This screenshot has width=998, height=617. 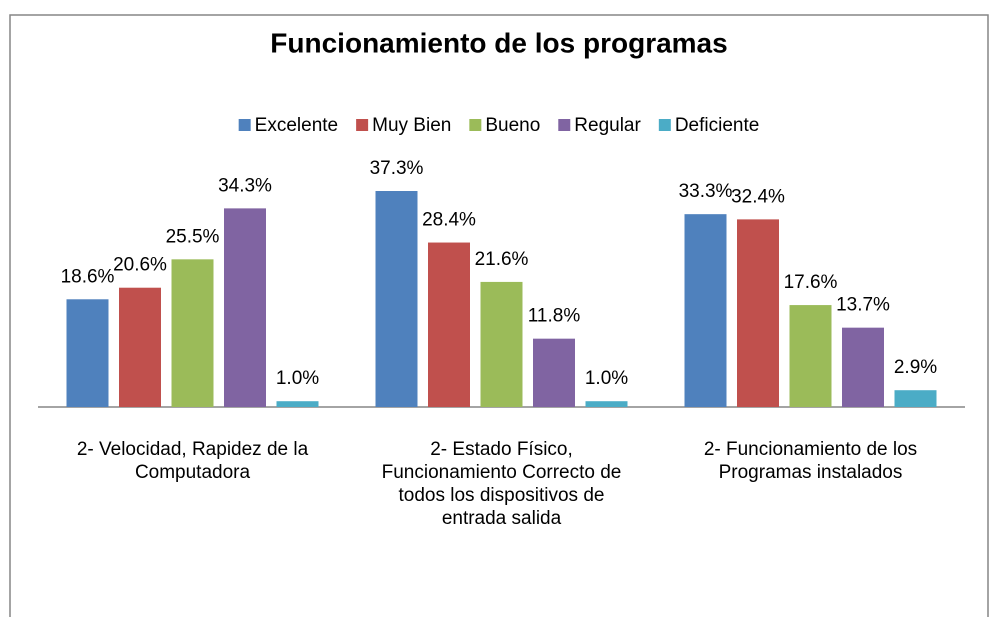 I want to click on data-label: 20.6%, so click(x=140, y=265).